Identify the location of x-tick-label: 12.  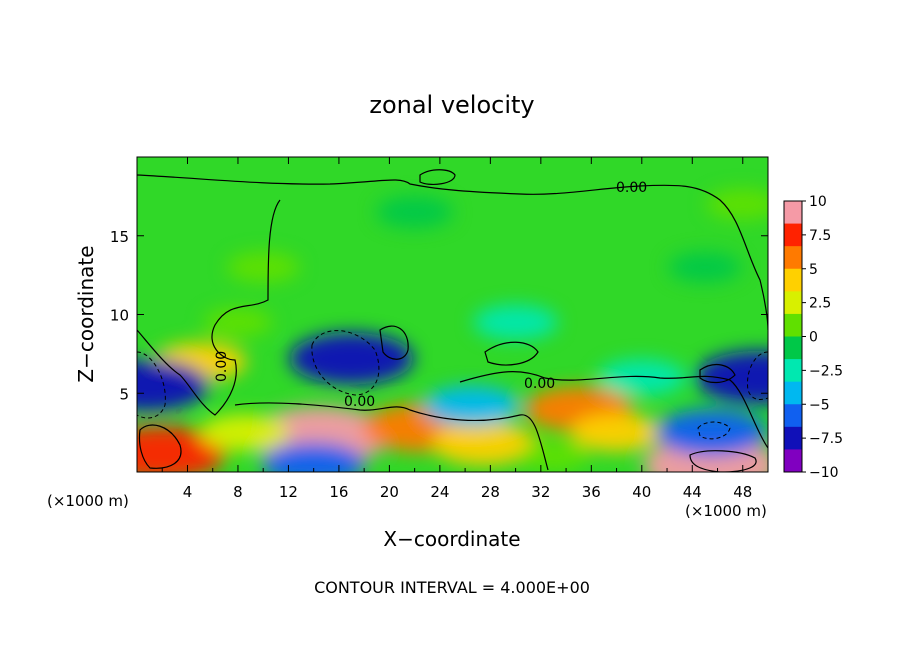
(288, 492).